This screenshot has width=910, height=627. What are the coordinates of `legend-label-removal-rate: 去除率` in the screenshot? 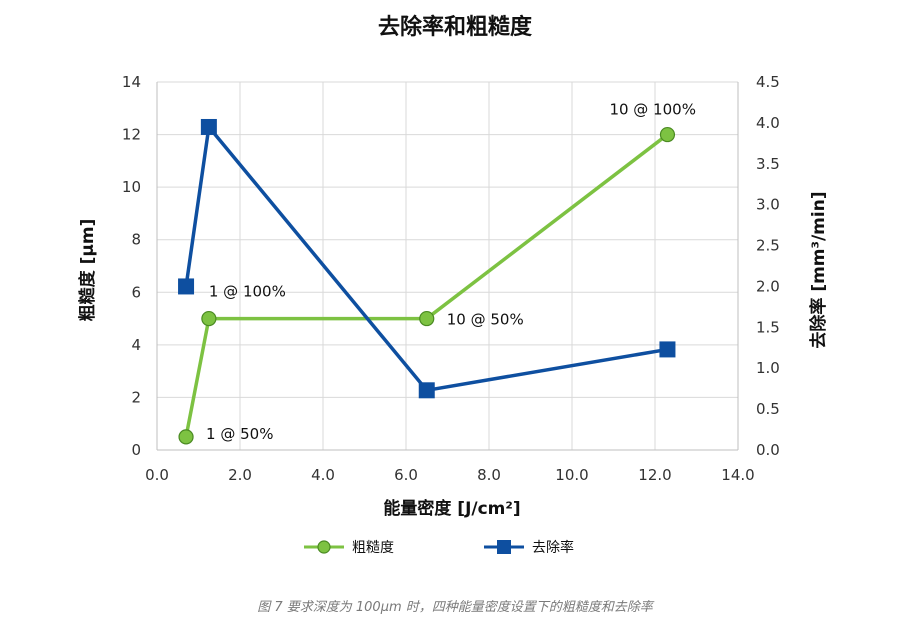 It's located at (553, 547).